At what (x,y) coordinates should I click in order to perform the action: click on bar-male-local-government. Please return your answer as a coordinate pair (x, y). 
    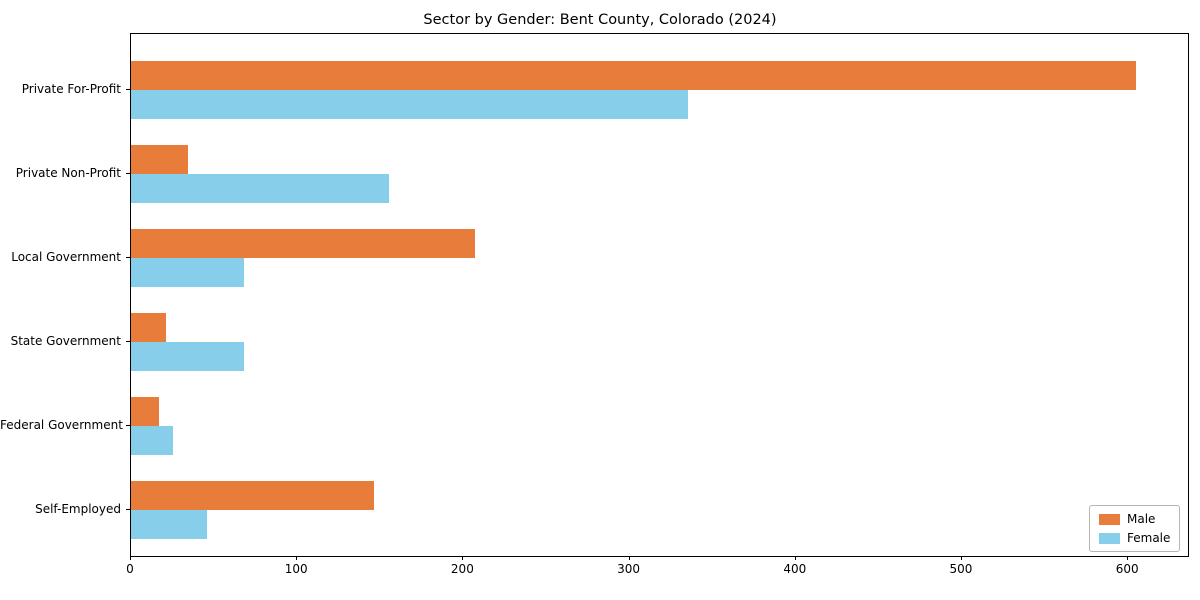
    Looking at the image, I should click on (303, 243).